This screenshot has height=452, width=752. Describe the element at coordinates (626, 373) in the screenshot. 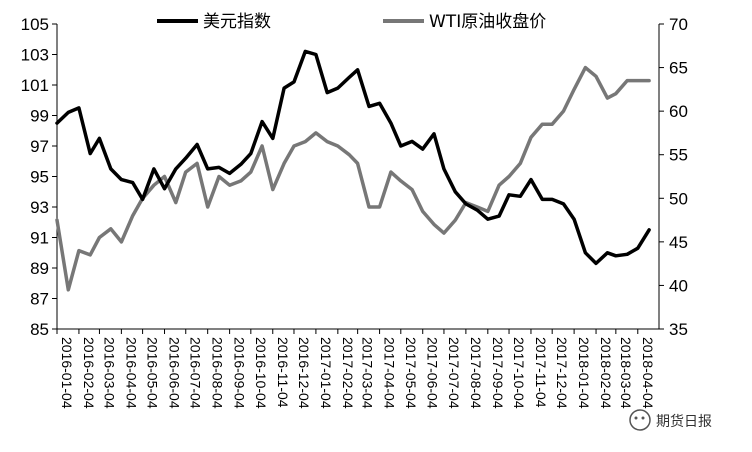

I see `x-tick-label: 2018-03-04` at that location.